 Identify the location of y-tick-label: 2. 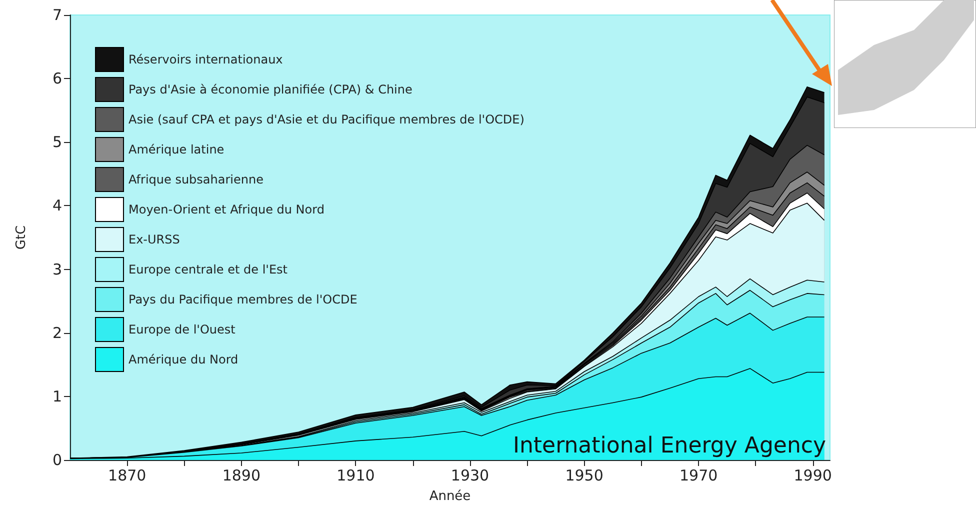
(57, 333).